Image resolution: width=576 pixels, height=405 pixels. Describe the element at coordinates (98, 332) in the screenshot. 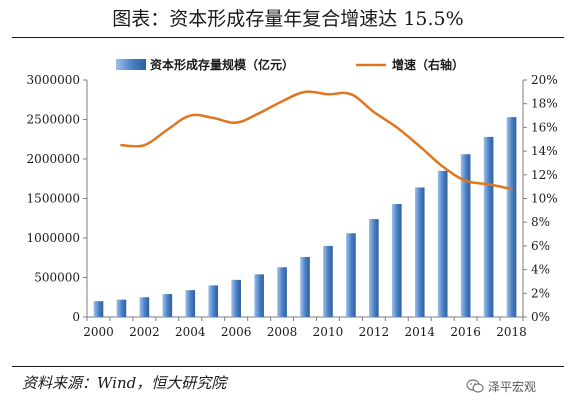

I see `x-tick-label: 2000` at that location.